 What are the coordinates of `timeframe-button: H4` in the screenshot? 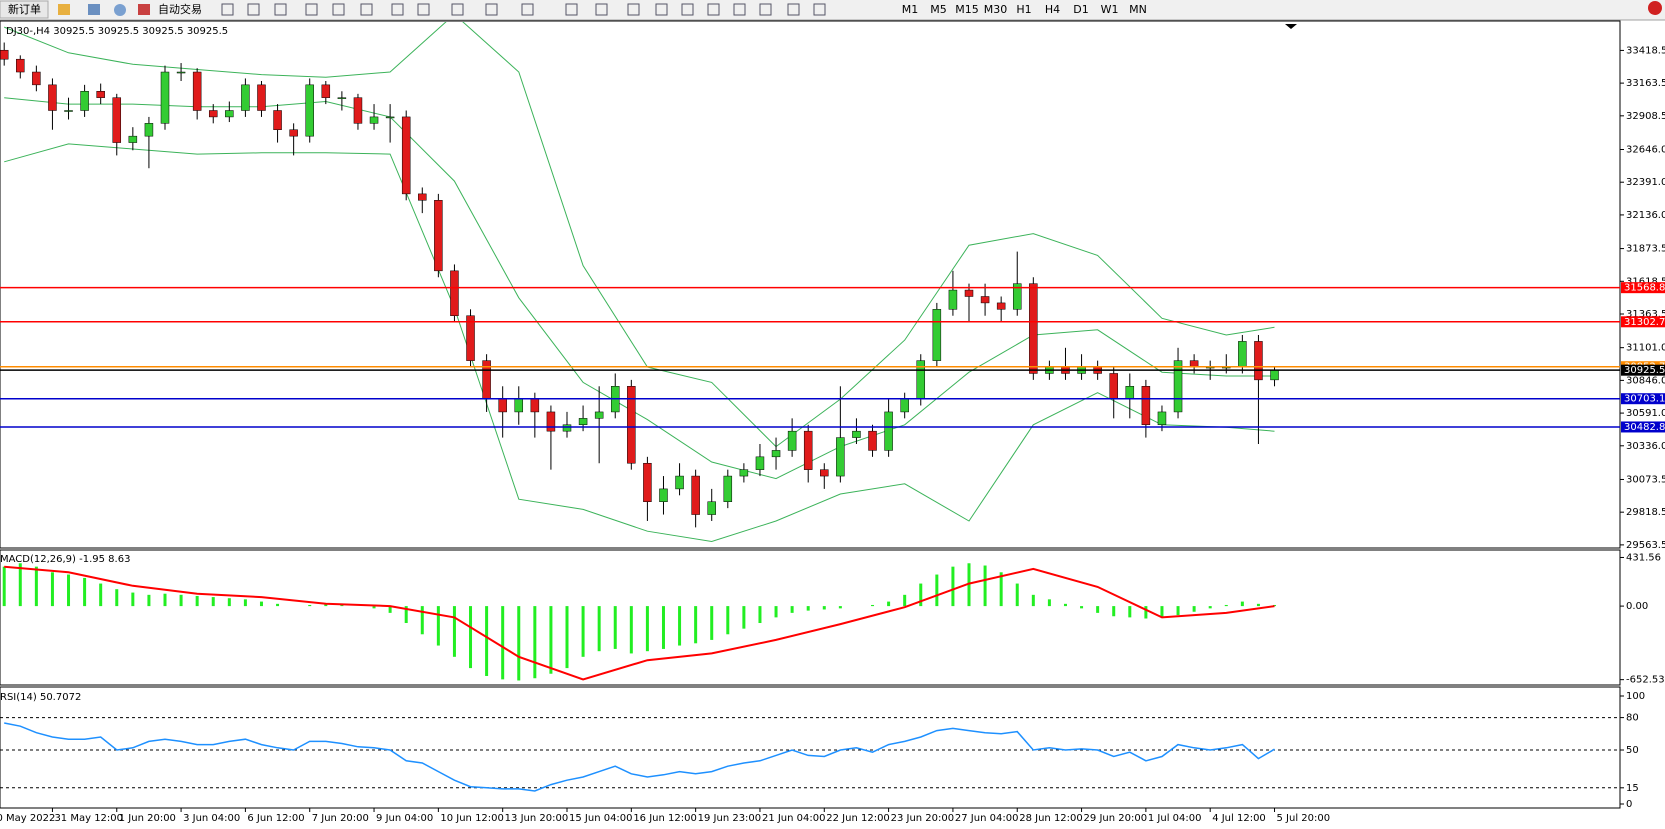 It's located at (1052, 9).